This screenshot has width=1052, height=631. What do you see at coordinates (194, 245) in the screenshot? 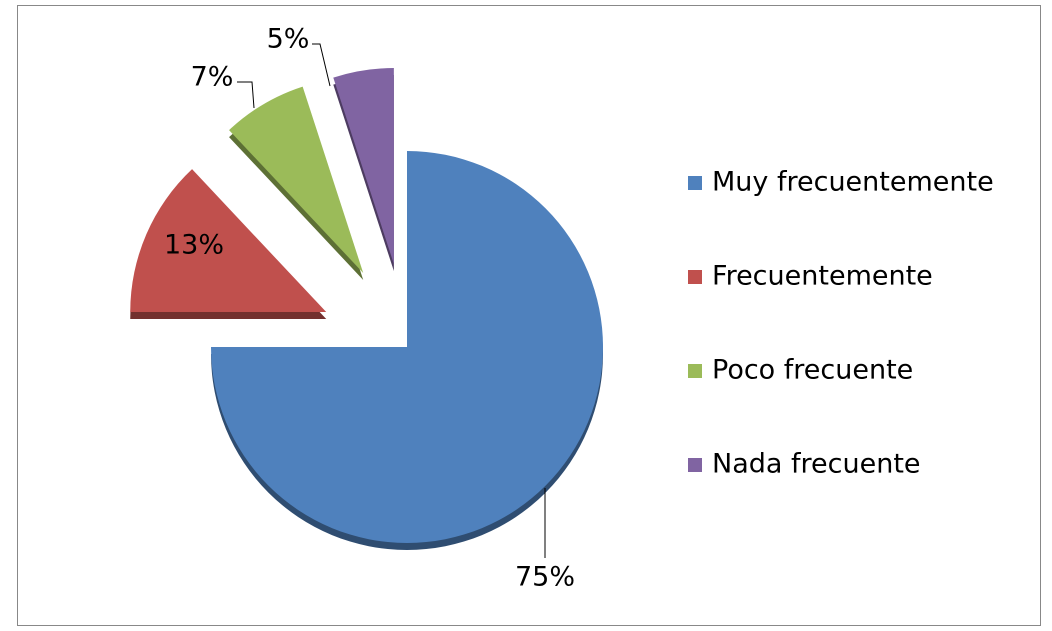
I see `data-label: 13%` at bounding box center [194, 245].